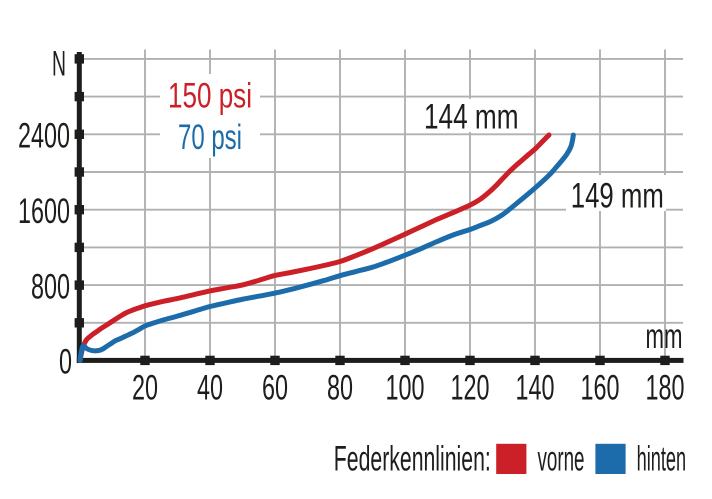  What do you see at coordinates (59, 64) in the screenshot?
I see `y-axis-unit-label: N` at bounding box center [59, 64].